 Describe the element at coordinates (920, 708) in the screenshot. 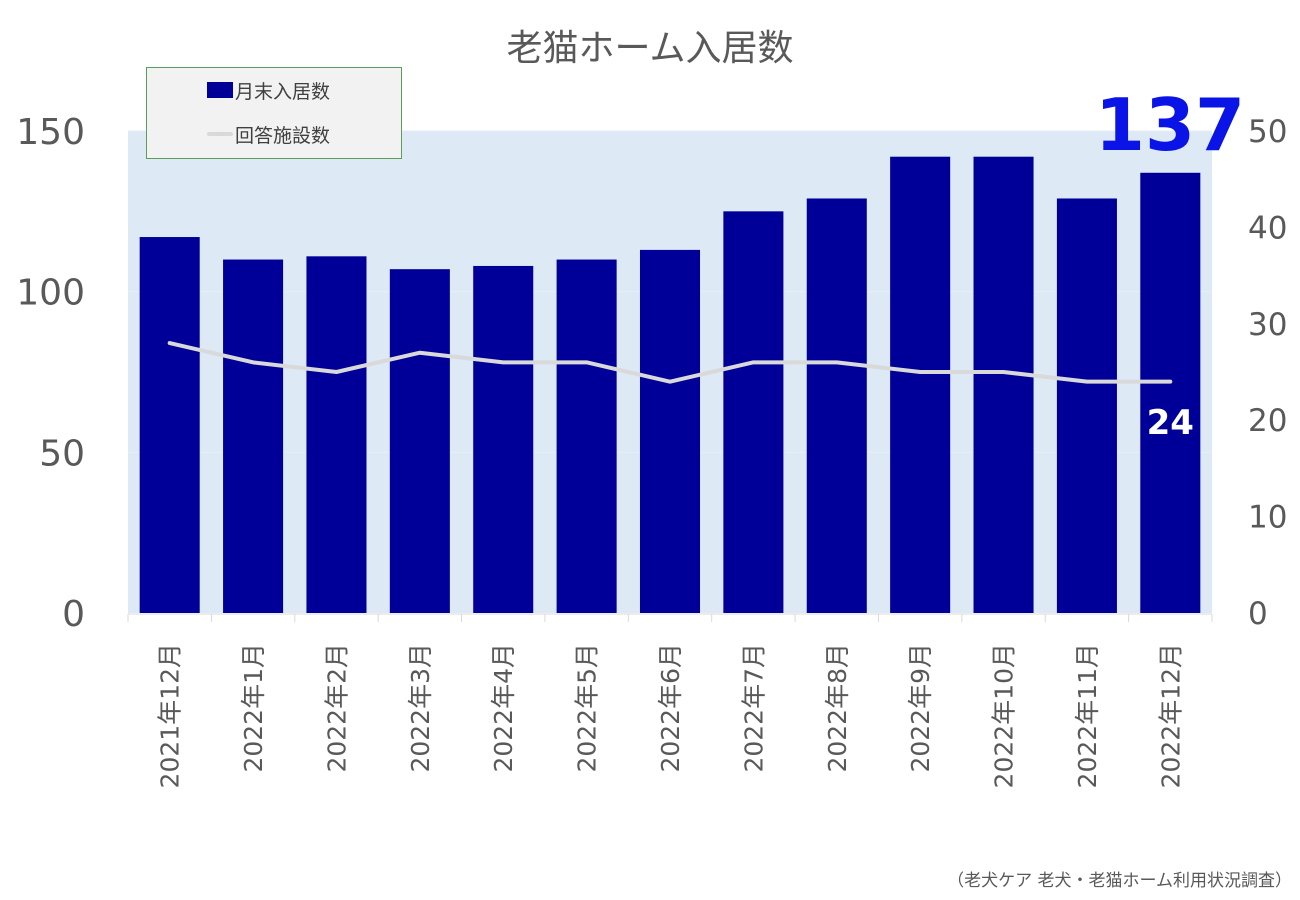

I see `x-tick-label: 2022年9月` at that location.